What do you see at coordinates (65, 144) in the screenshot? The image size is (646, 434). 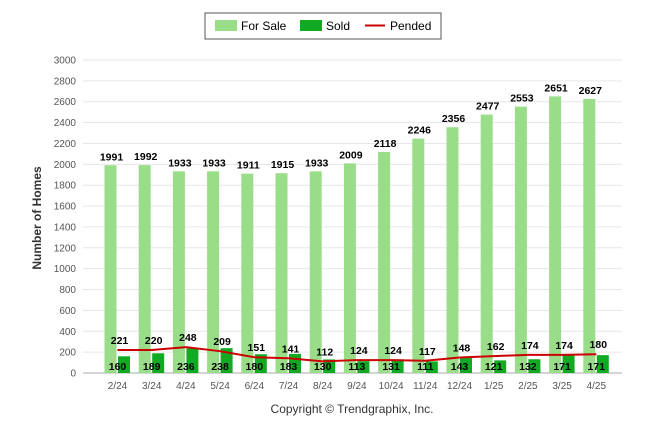 I see `y-tick-label: 2200` at bounding box center [65, 144].